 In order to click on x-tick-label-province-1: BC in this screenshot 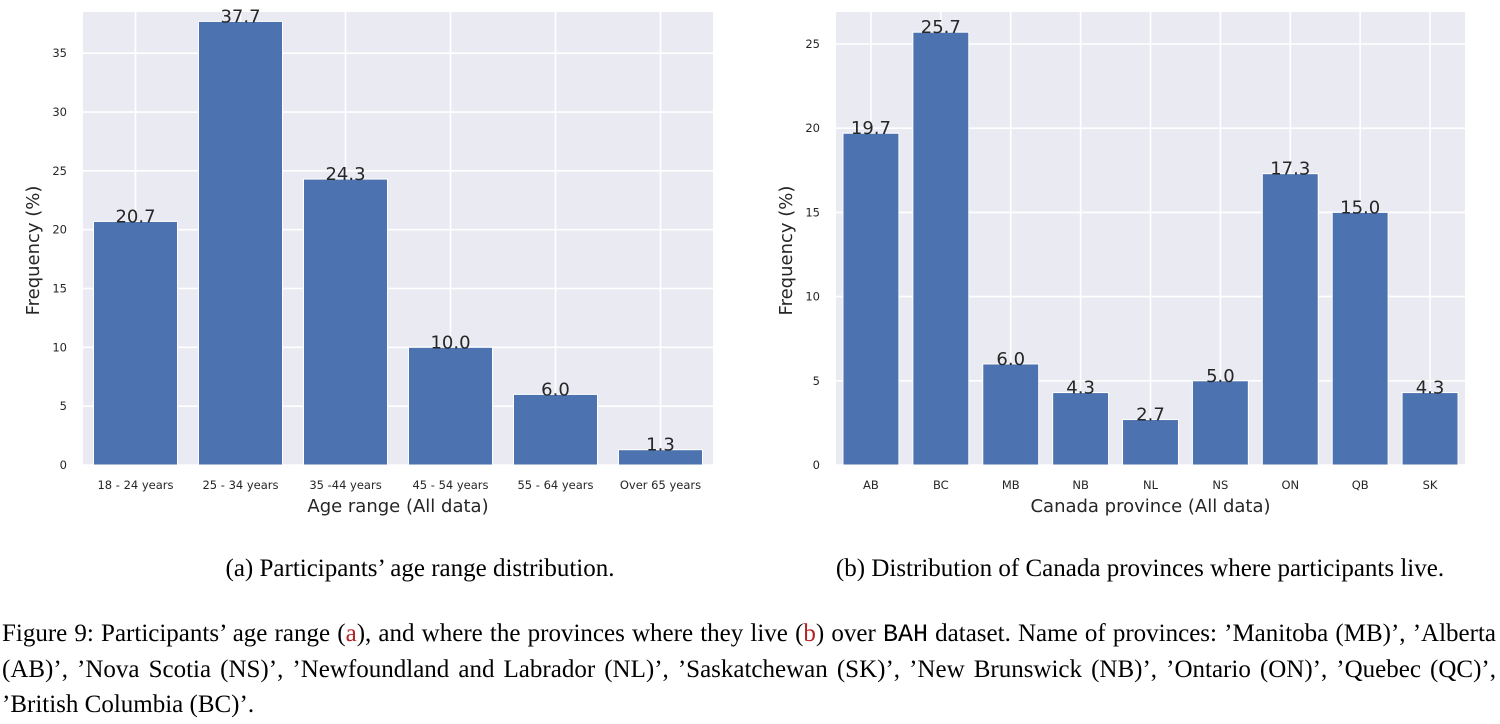, I will do `click(941, 485)`.